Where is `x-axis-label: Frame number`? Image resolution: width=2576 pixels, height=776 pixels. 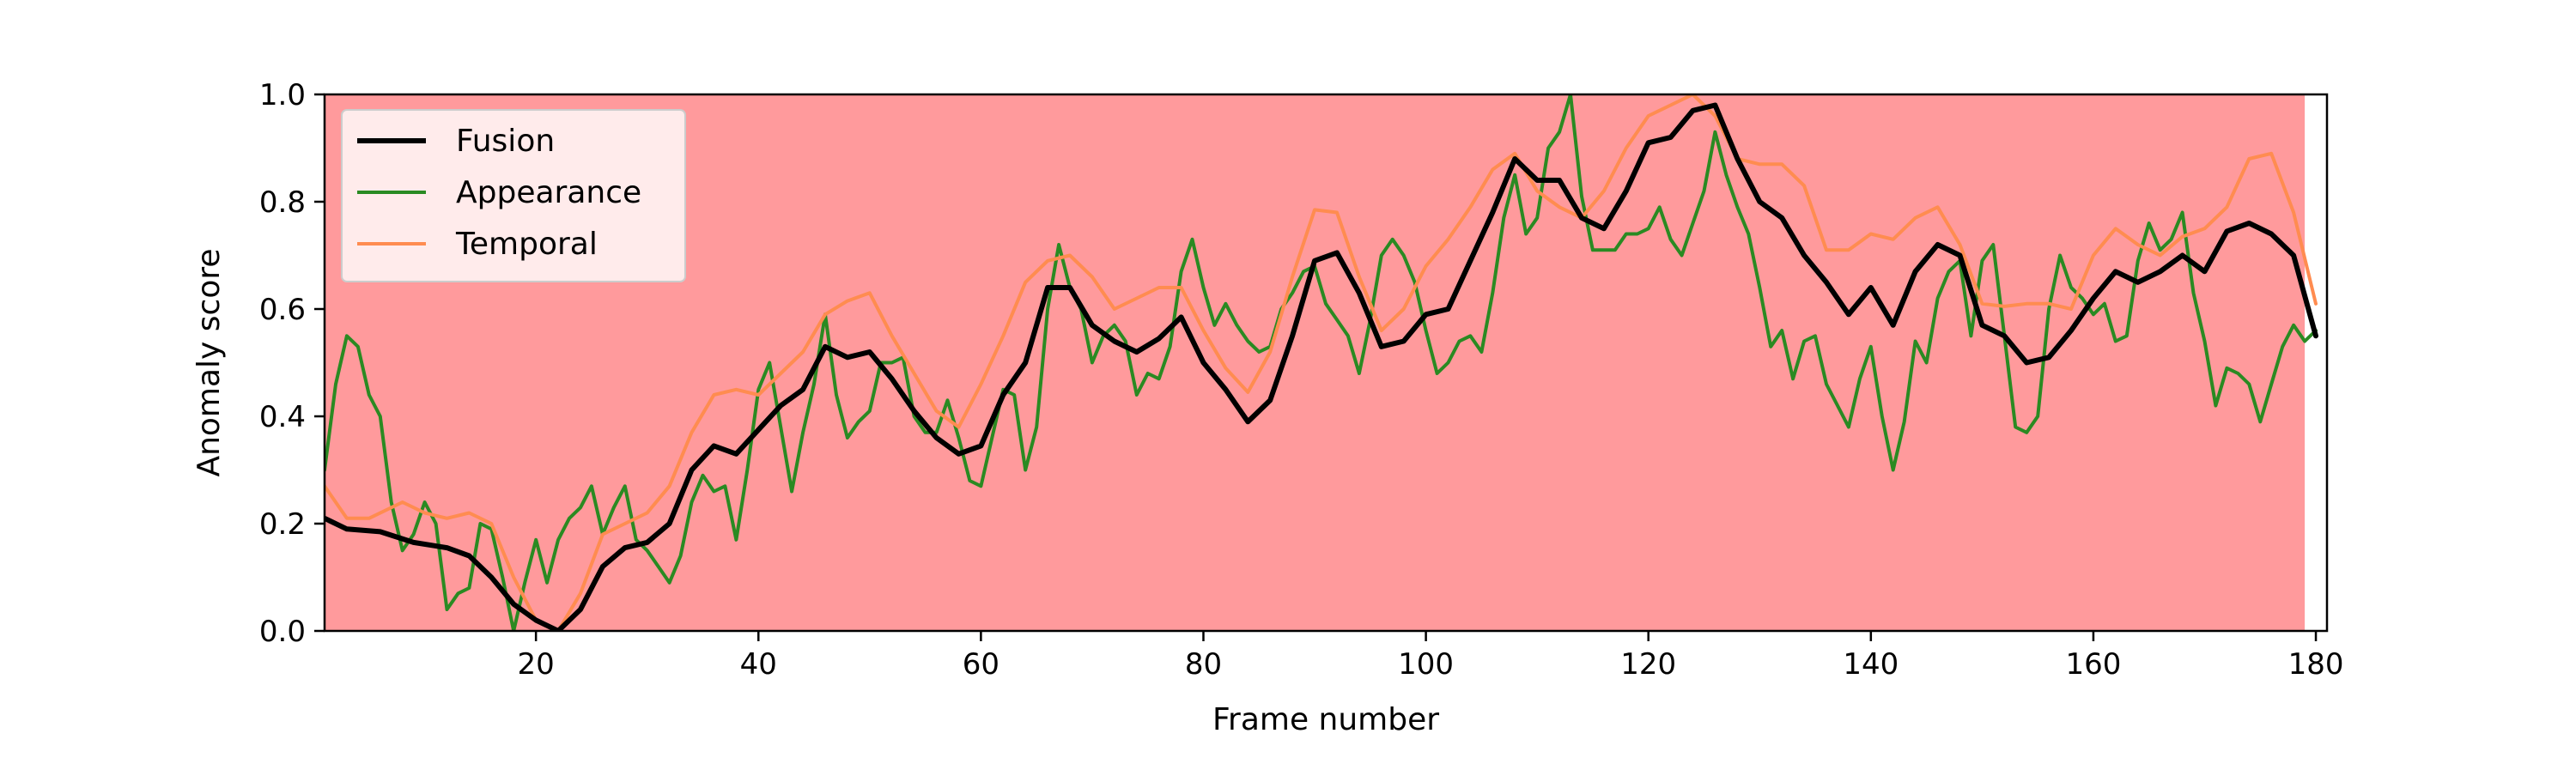
x-axis-label: Frame number is located at coordinates (1325, 719).